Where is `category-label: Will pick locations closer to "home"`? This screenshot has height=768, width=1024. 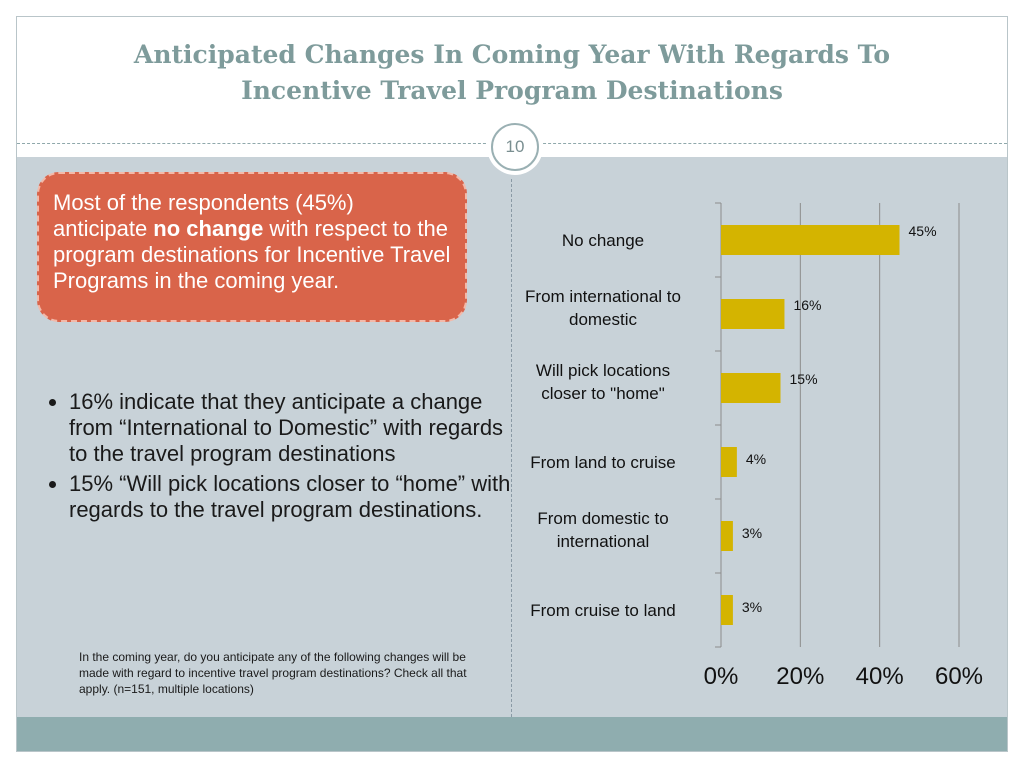
category-label: Will pick locations closer to "home" is located at coordinates (603, 382).